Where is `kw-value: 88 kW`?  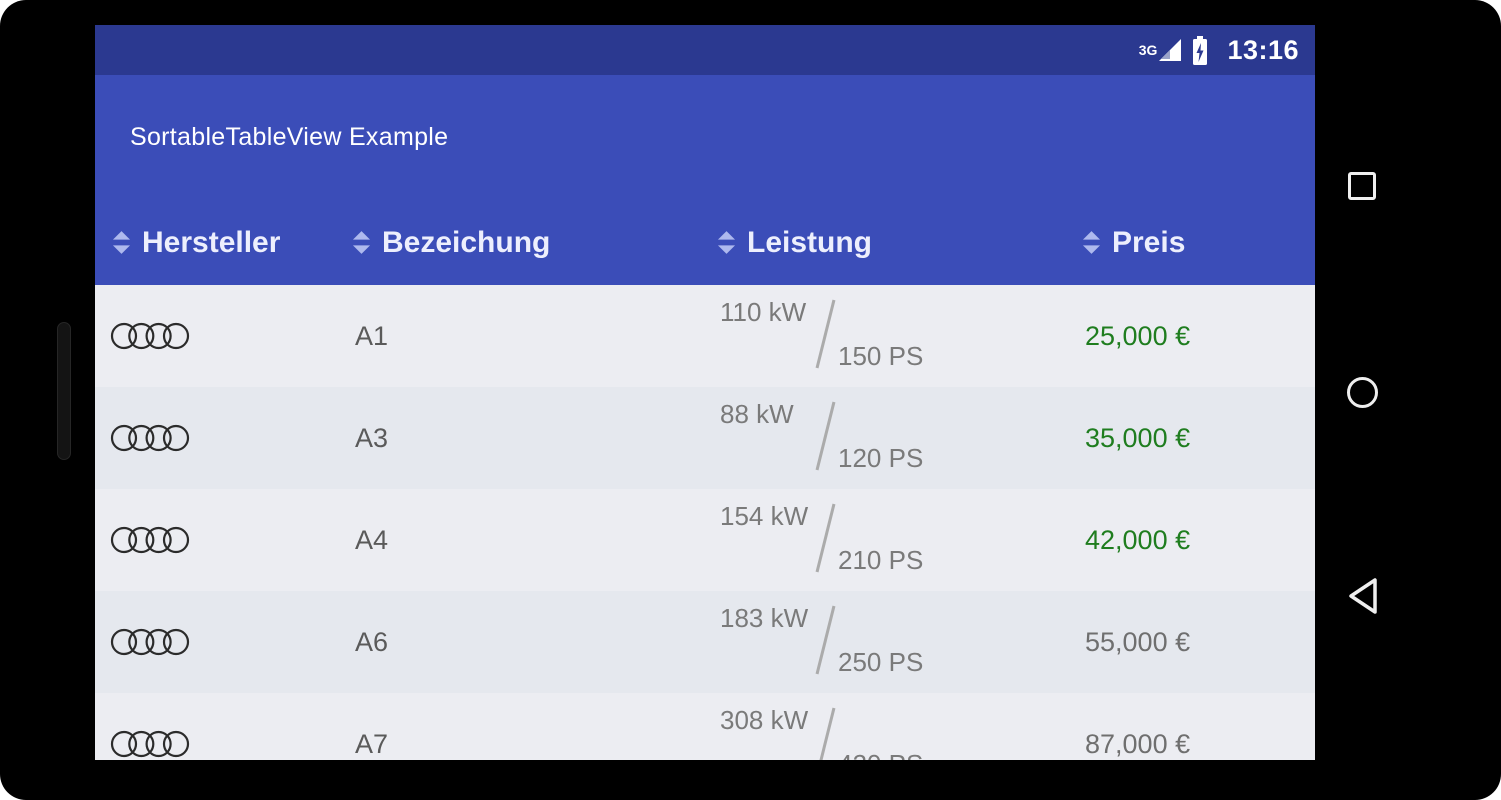
kw-value: 88 kW is located at coordinates (757, 414).